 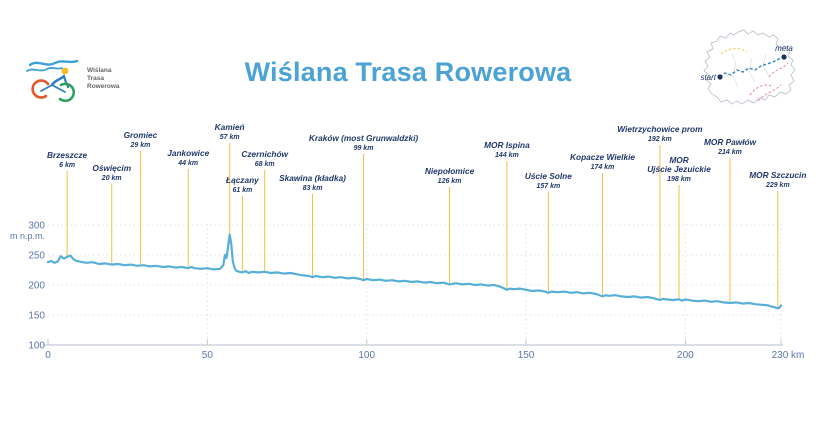 What do you see at coordinates (729, 152) in the screenshot?
I see `waypoint-km-label: 214 km` at bounding box center [729, 152].